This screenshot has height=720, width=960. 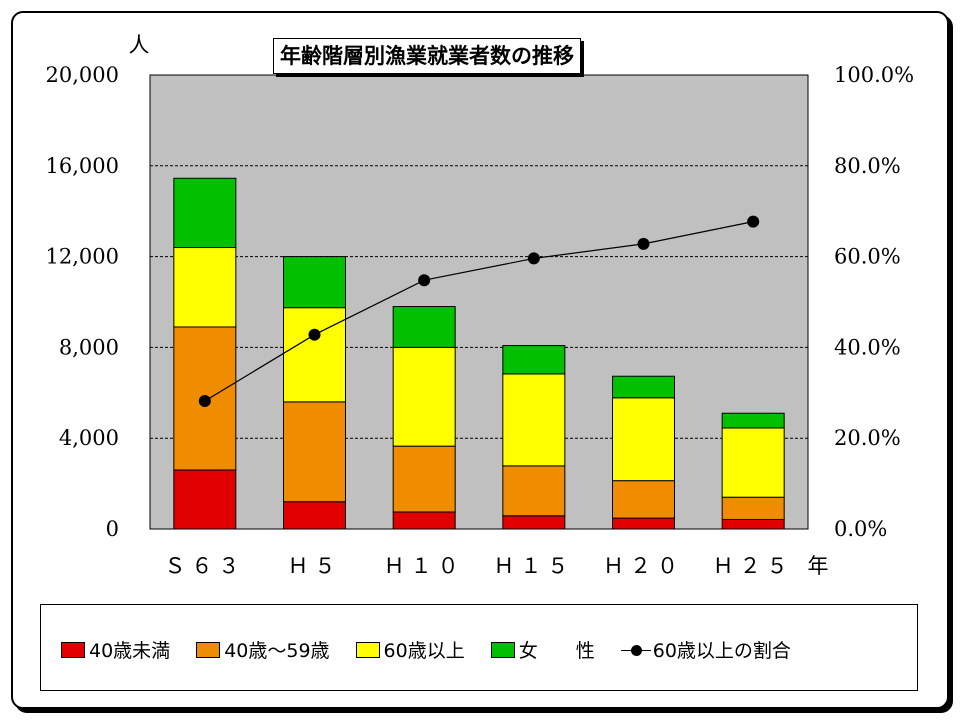 What do you see at coordinates (867, 438) in the screenshot?
I see `y2-tick-label: 20.0%` at bounding box center [867, 438].